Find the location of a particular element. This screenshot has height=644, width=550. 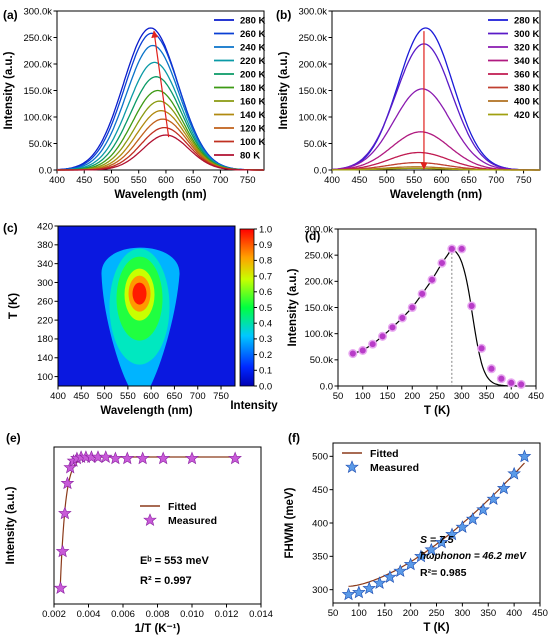

y-tick-label: 350 is located at coordinates (320, 557).